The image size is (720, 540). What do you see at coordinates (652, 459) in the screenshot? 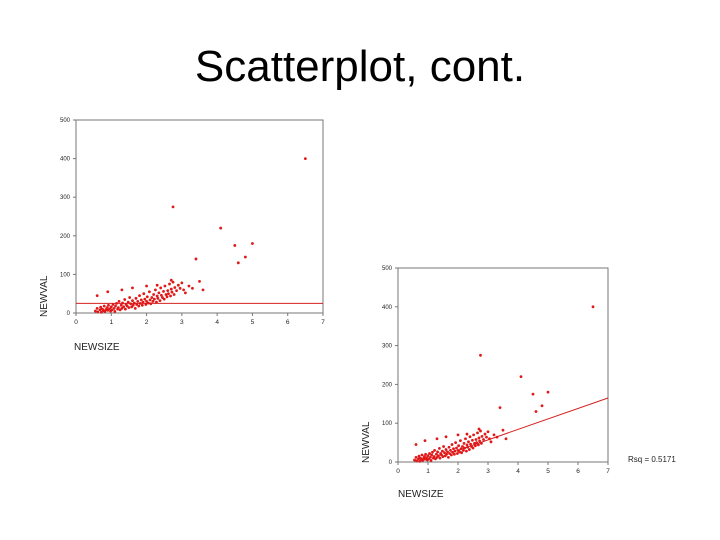
I see `rsq-annotation: Rsq = 0.5171` at bounding box center [652, 459].